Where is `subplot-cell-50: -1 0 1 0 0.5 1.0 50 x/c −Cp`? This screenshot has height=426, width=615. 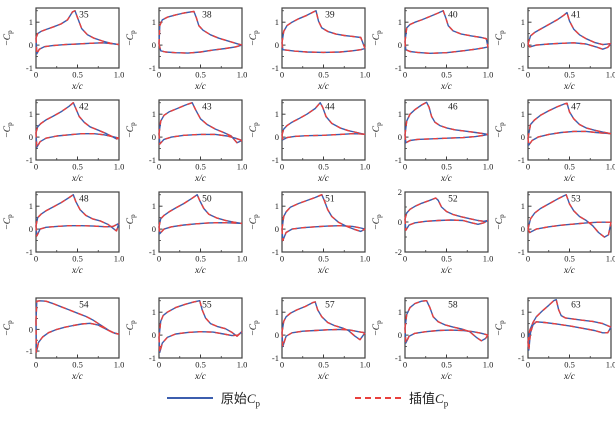 subplot-cell-50: -1 0 1 0 0.5 1.0 50 x/c −Cp is located at coordinates (185, 232).